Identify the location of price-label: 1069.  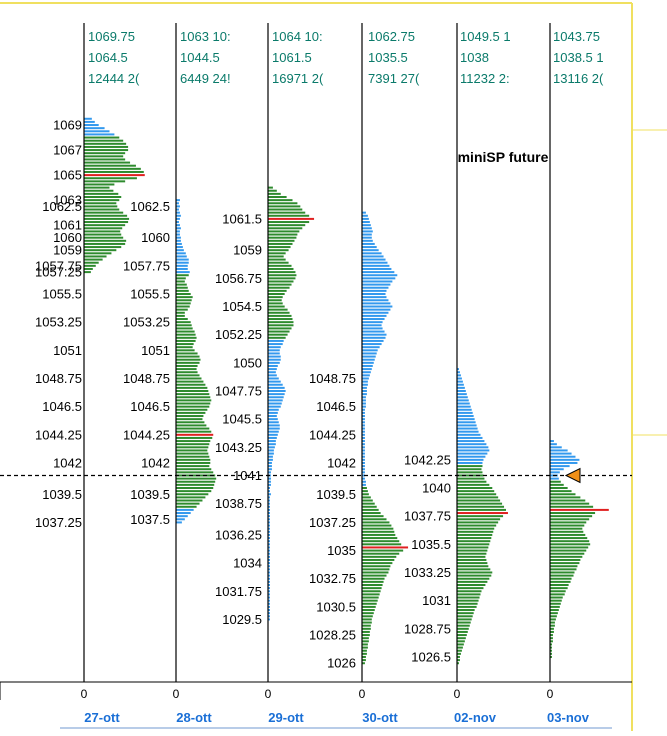
(67, 125).